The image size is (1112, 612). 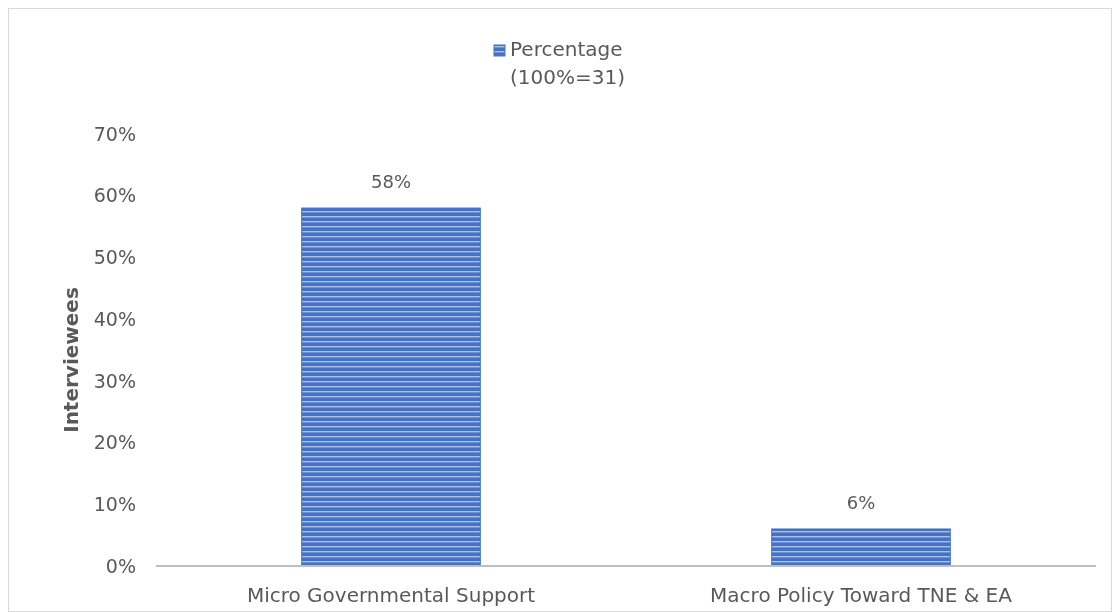 I want to click on data-label: 58%, so click(x=391, y=182).